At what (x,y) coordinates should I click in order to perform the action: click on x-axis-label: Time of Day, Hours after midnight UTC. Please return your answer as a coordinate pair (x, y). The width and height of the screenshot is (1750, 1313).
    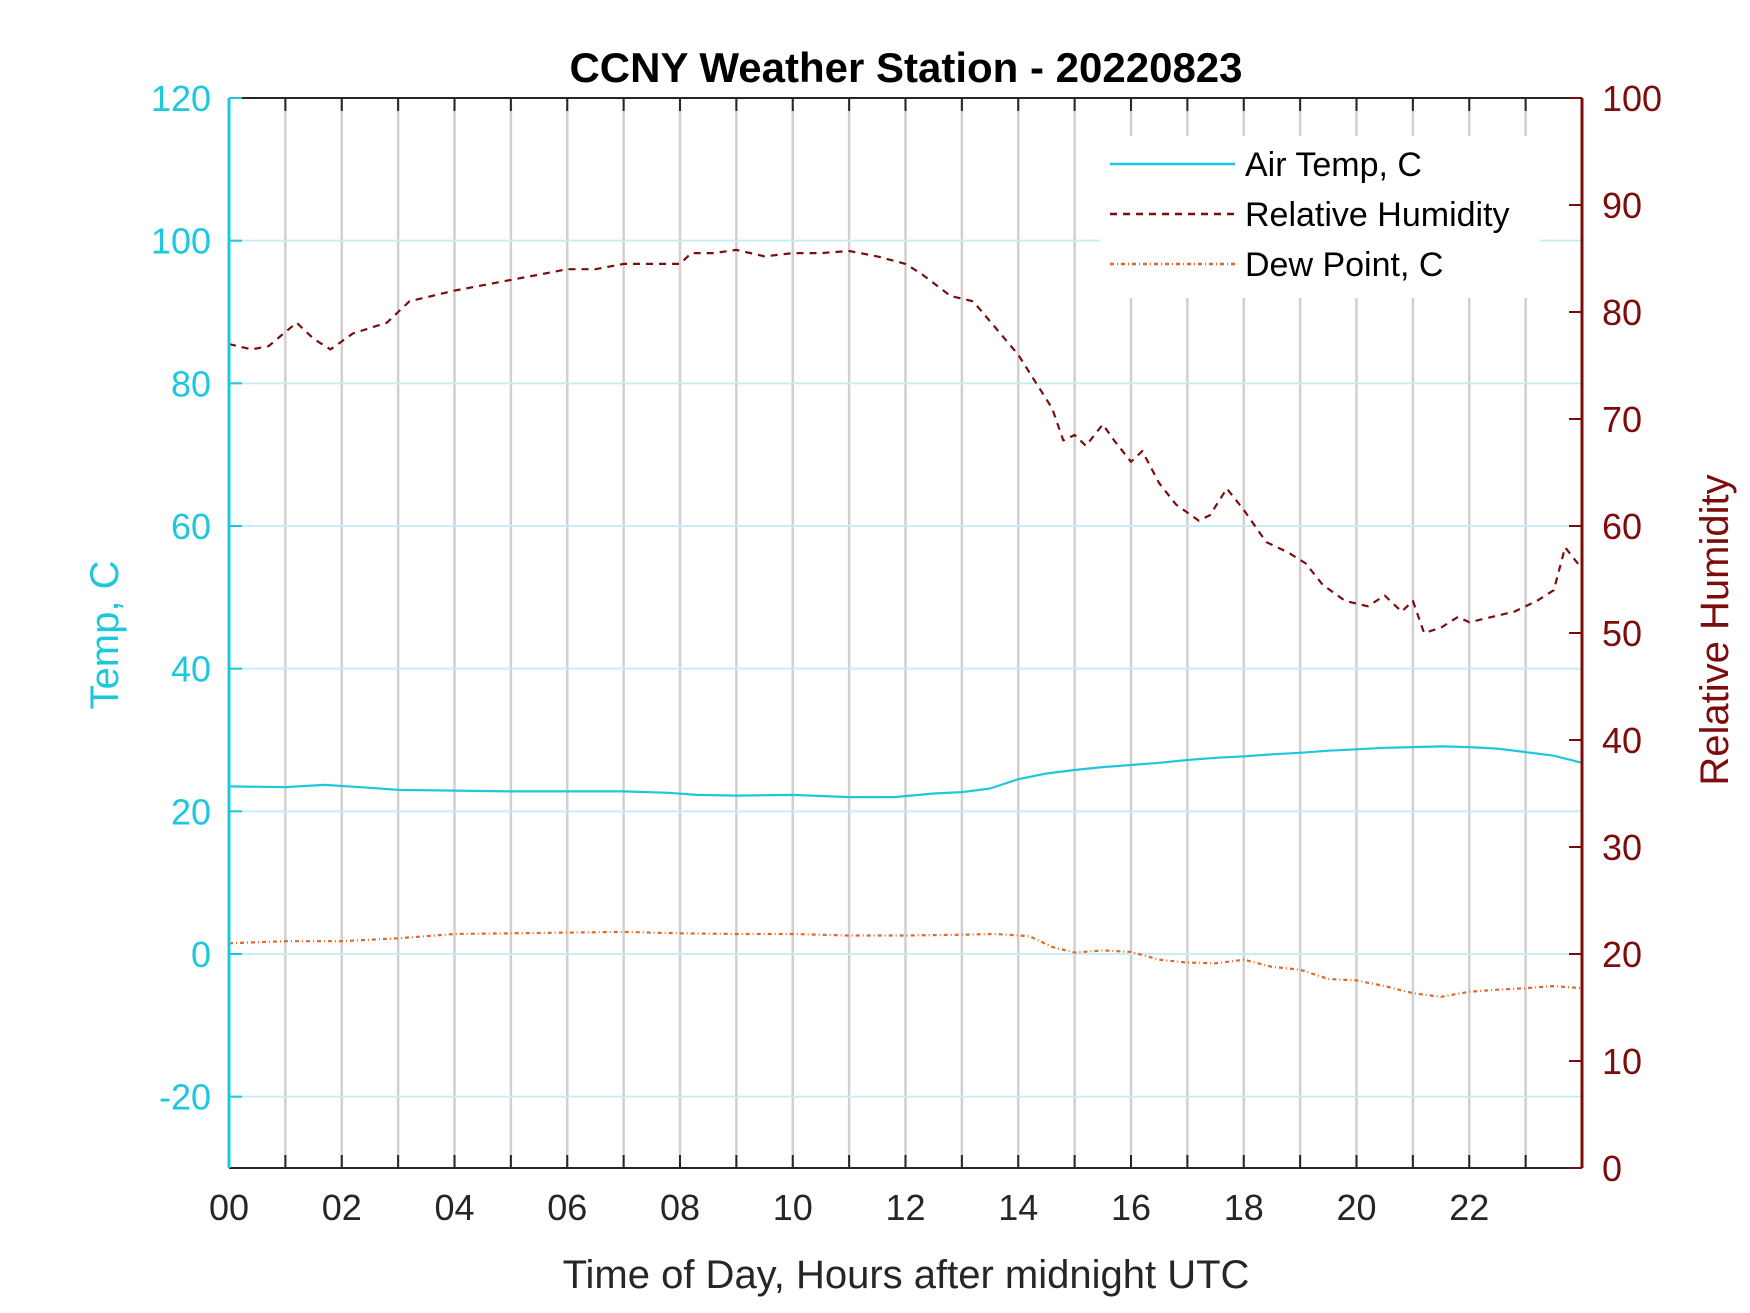
    Looking at the image, I should click on (906, 1275).